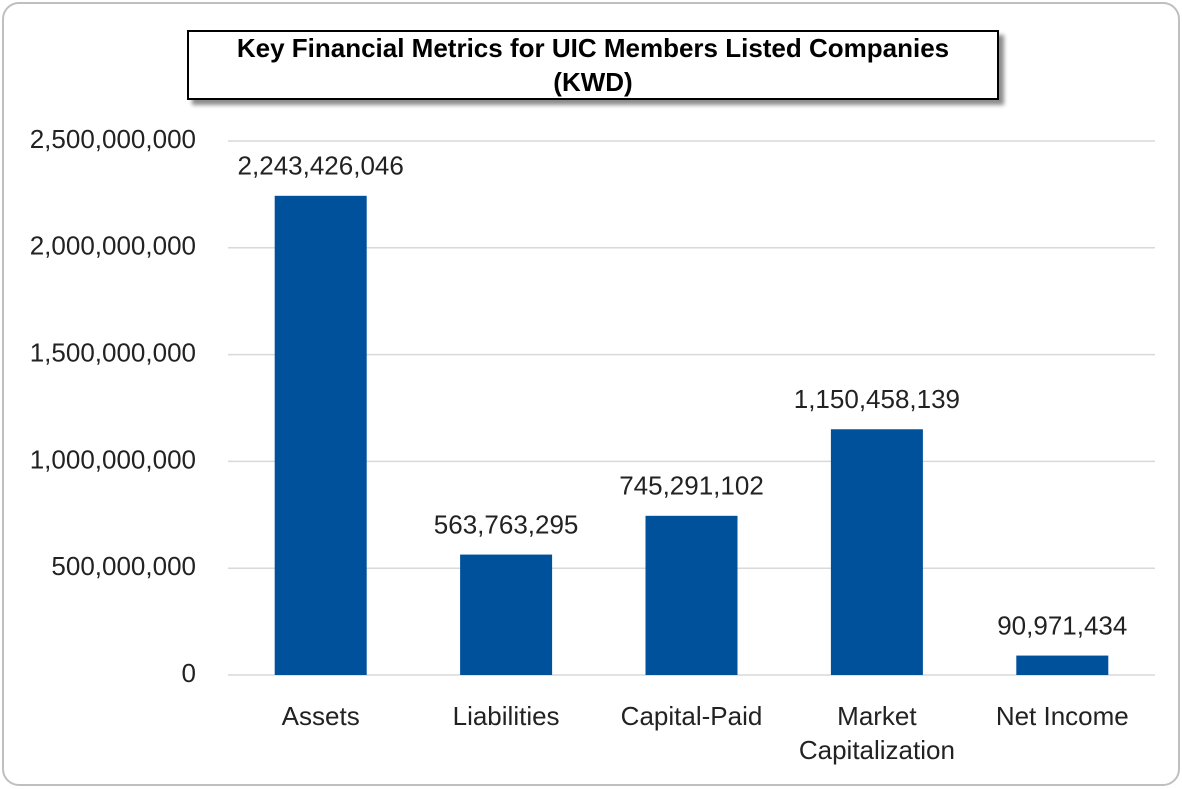 The height and width of the screenshot is (789, 1182). I want to click on data-label: 745,291,102, so click(691, 486).